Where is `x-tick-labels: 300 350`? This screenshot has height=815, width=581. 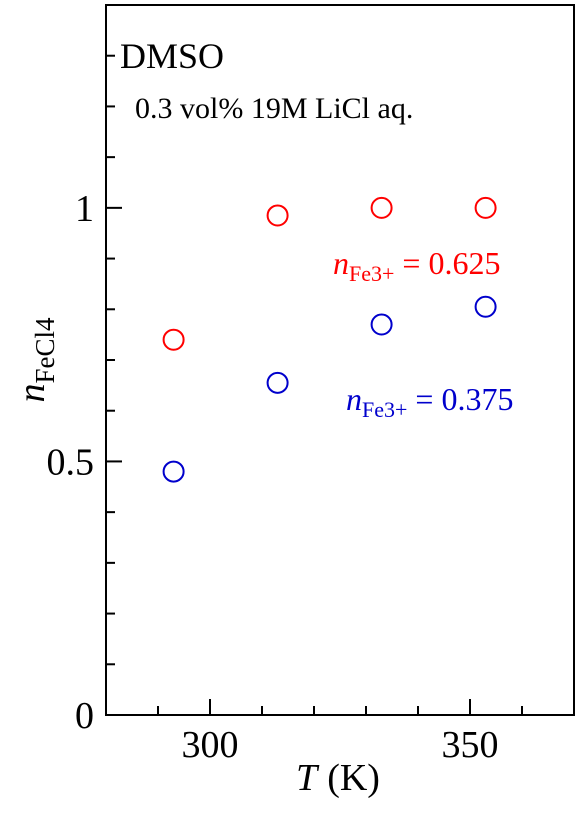
x-tick-labels: 300 350 is located at coordinates (340, 745).